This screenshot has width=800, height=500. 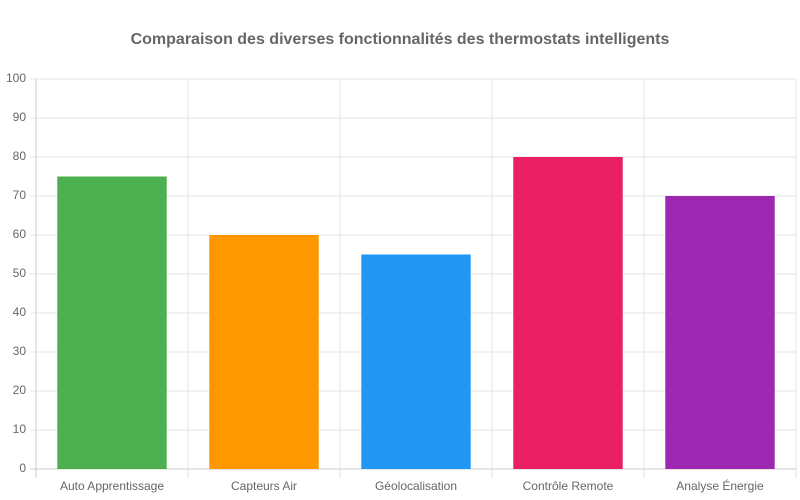 I want to click on y-tick-label: 30, so click(x=20, y=351).